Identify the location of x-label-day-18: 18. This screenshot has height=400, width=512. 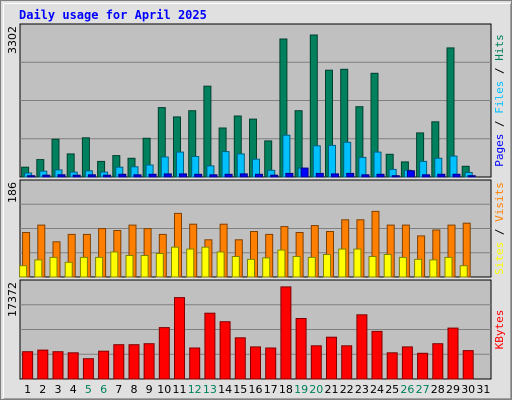
(286, 389).